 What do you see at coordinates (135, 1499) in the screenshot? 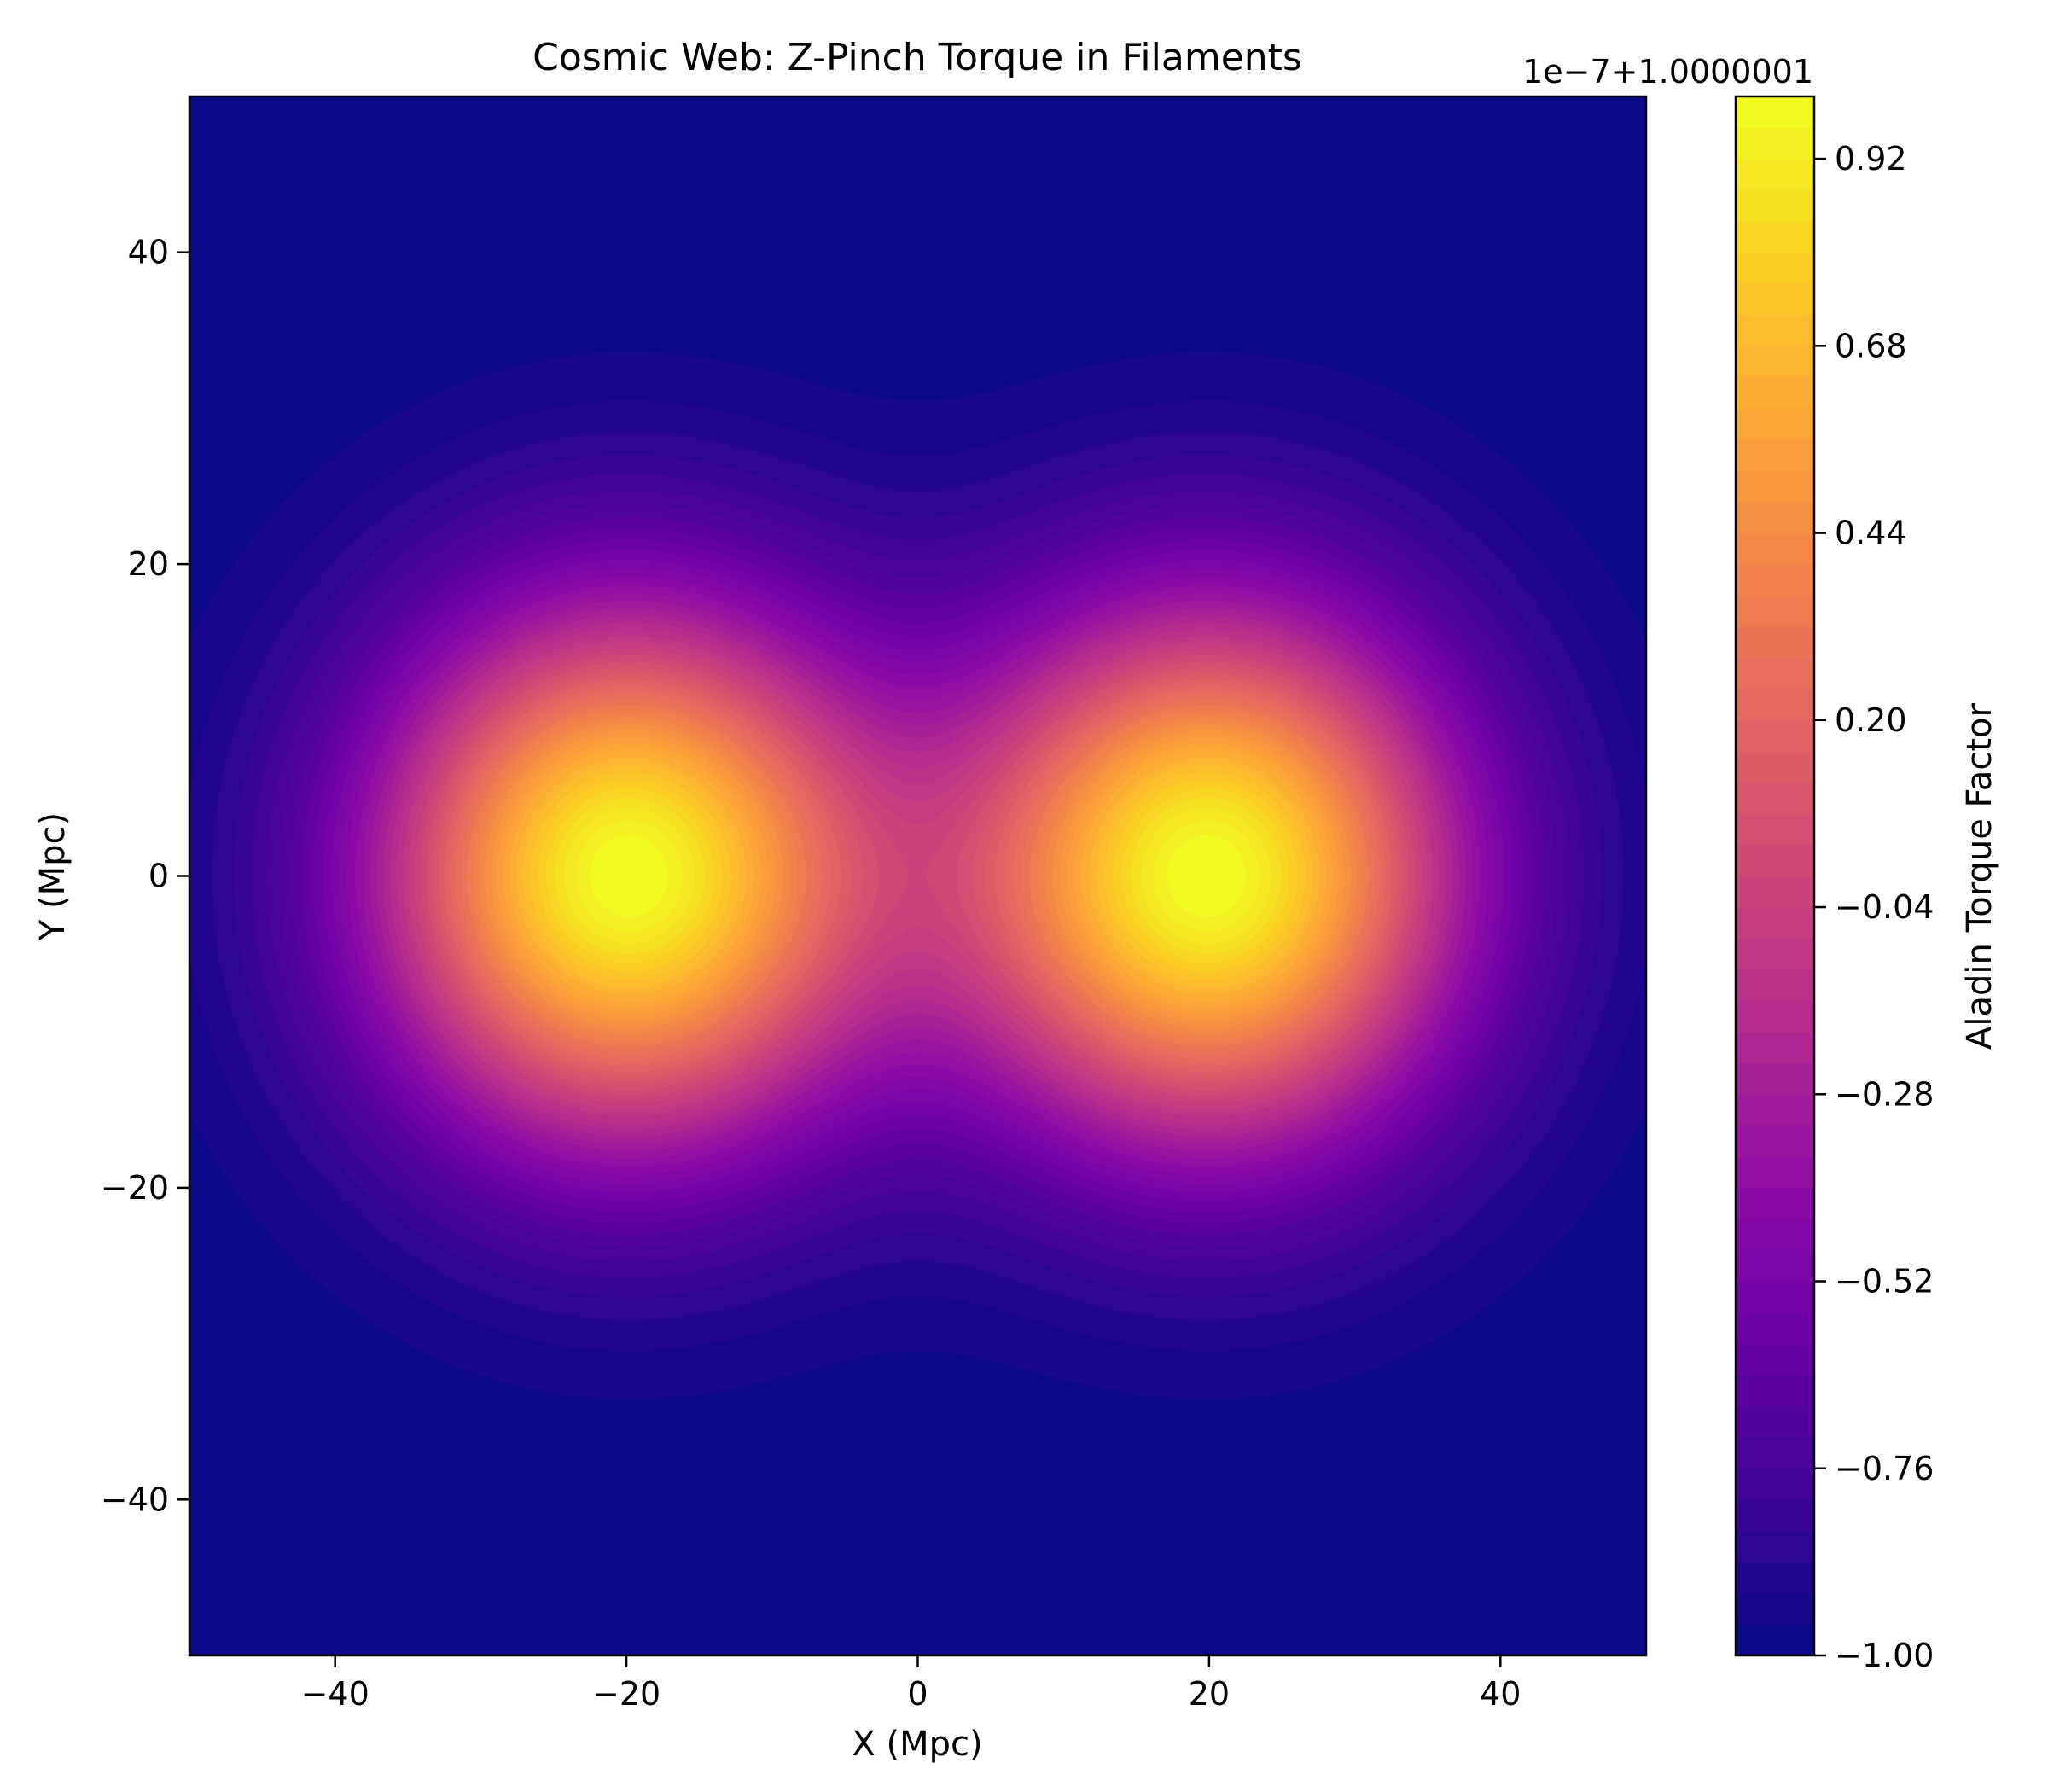
I see `y-tick-label: −40` at bounding box center [135, 1499].